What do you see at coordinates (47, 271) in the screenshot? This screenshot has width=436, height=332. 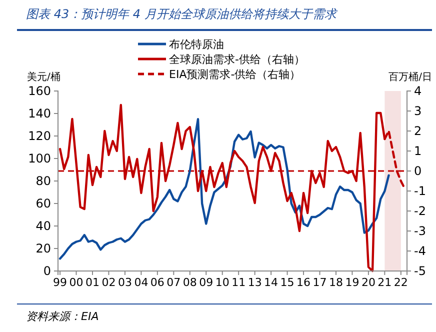 I see `y-tick-label: 0` at bounding box center [47, 271].